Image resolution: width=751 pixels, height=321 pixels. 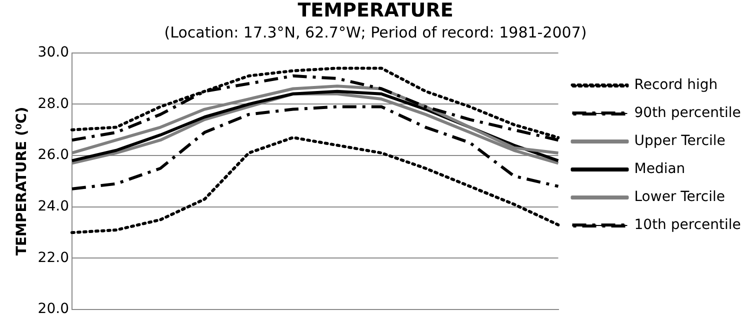 I want to click on legend-label: Upper Tercile, so click(x=680, y=141).